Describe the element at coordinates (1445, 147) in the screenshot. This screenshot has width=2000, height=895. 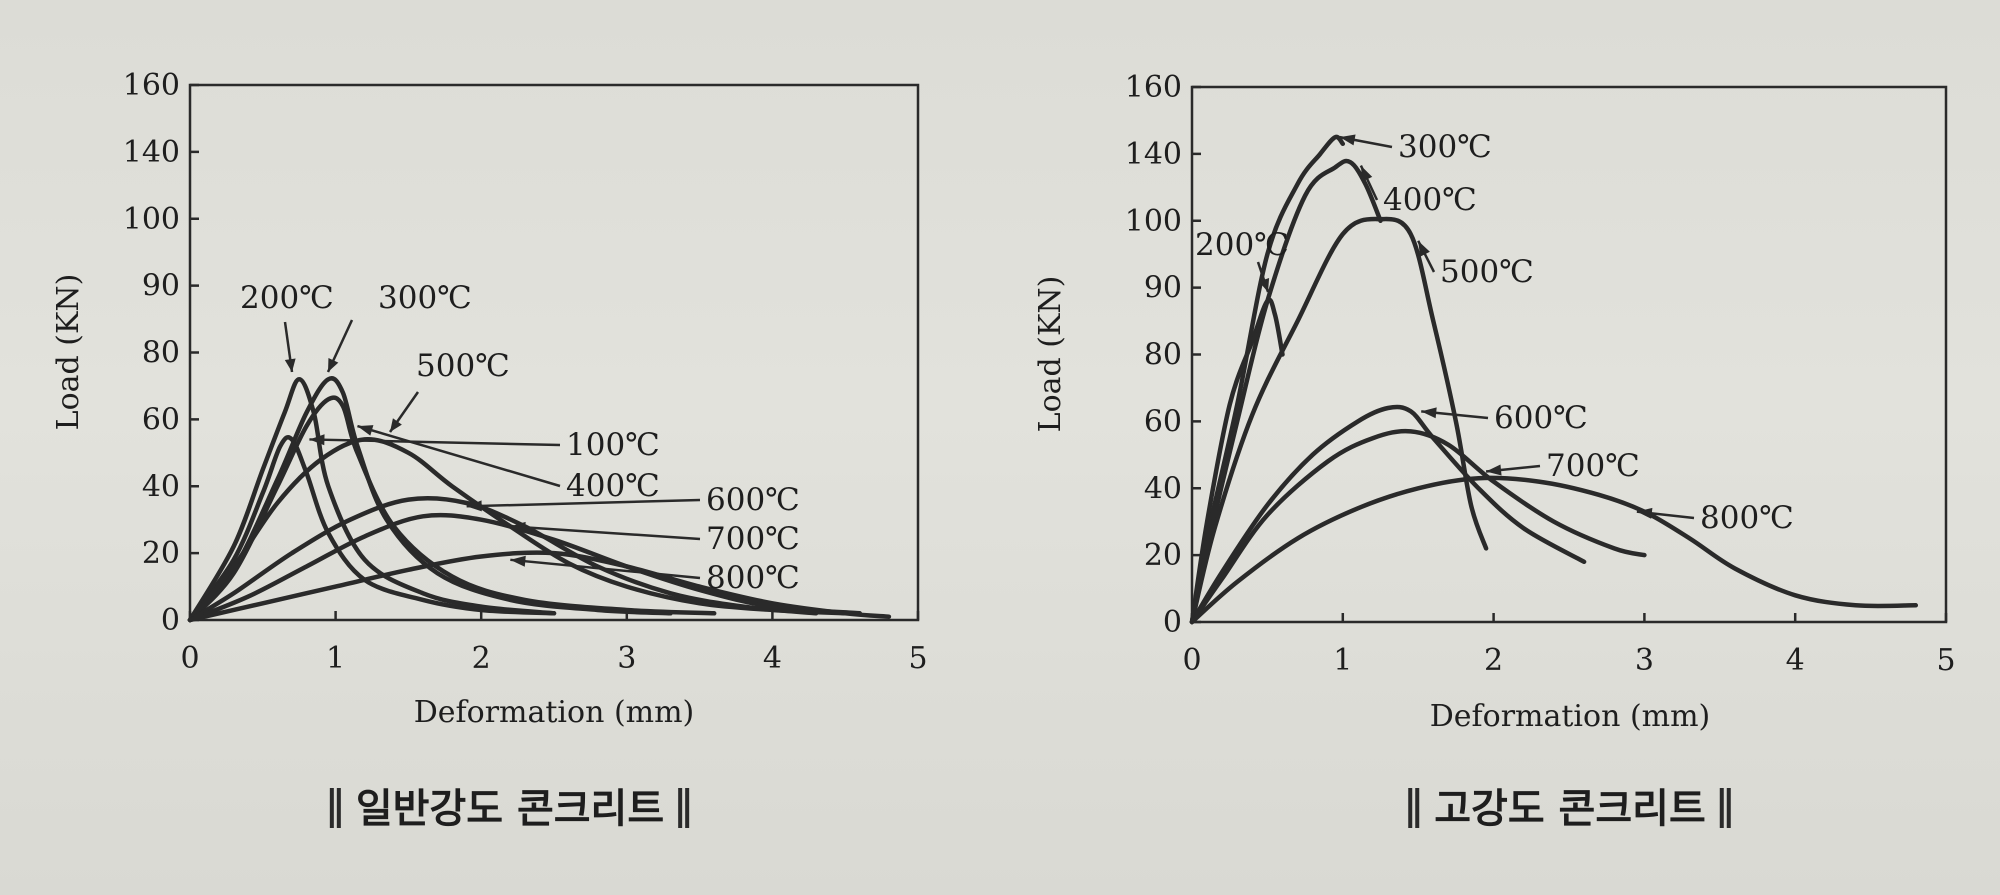
I see `series-label-1: 300℃` at that location.